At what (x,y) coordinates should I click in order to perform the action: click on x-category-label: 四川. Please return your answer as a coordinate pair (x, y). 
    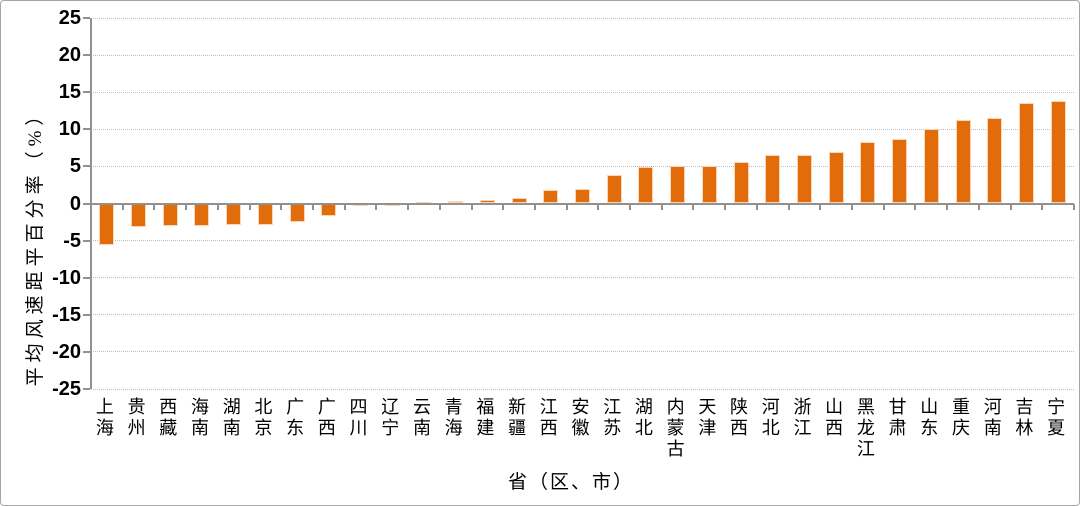
    Looking at the image, I should click on (357, 418).